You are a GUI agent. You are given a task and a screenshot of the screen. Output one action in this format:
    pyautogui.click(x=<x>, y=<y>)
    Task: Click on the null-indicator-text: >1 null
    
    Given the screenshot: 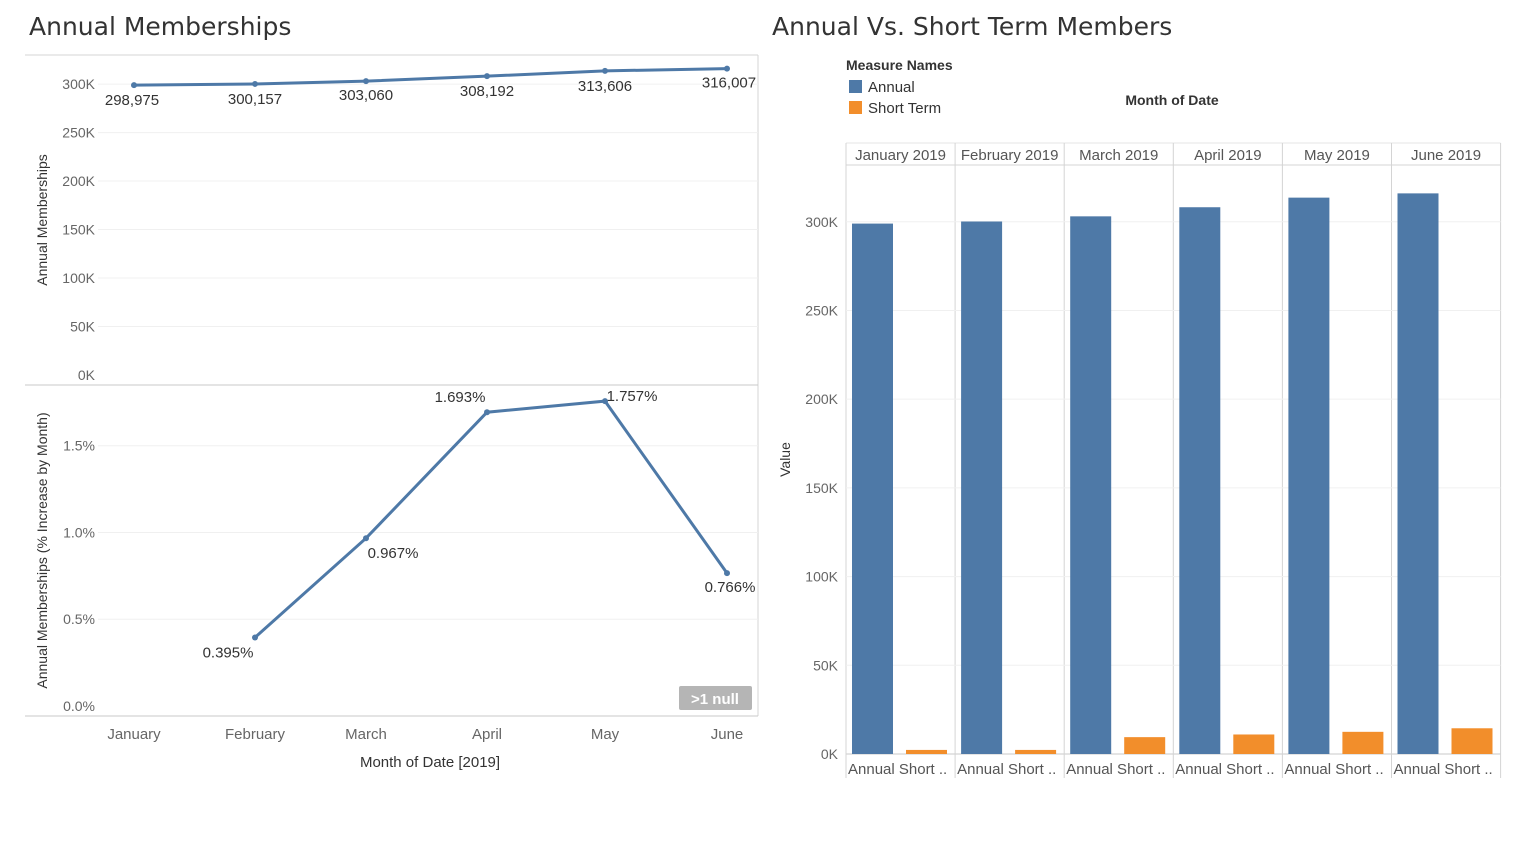 What is the action you would take?
    pyautogui.click(x=715, y=699)
    